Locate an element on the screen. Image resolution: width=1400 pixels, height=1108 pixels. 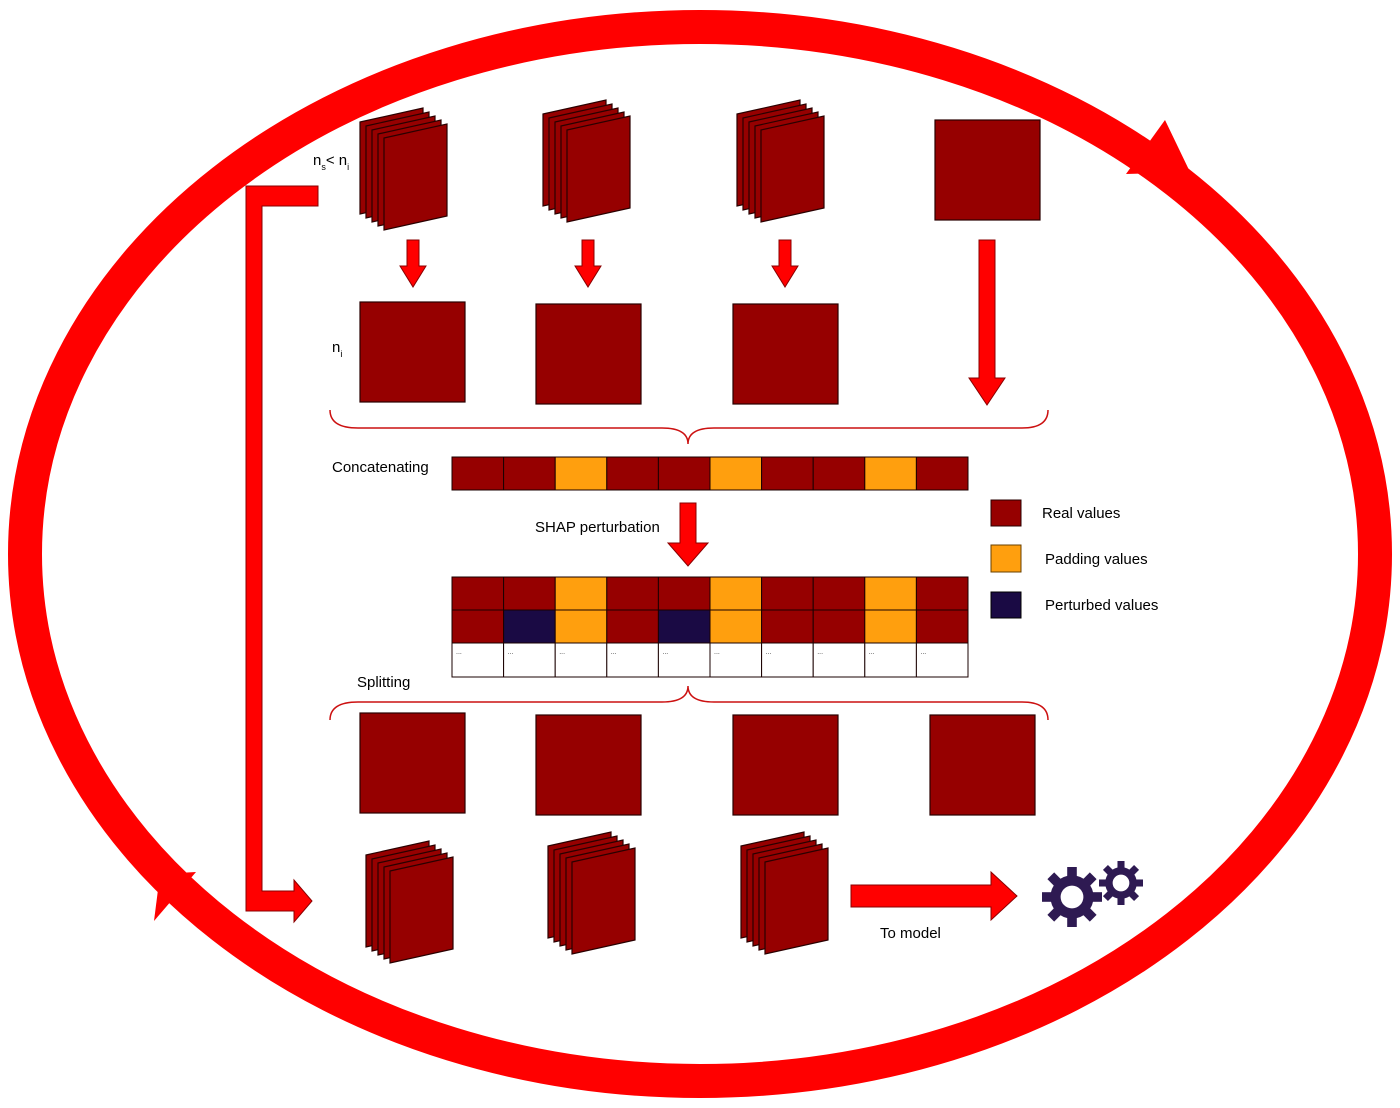
shap-perturbation-label: SHAP perturbation is located at coordinates (597, 527).